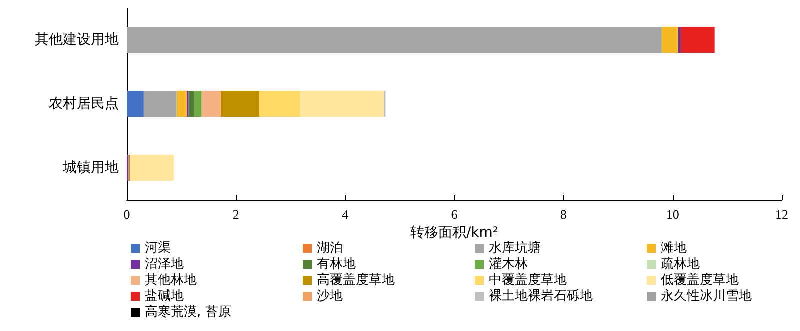 This screenshot has width=800, height=331. I want to click on legend-label: 永久性冰川雪地, so click(706, 296).